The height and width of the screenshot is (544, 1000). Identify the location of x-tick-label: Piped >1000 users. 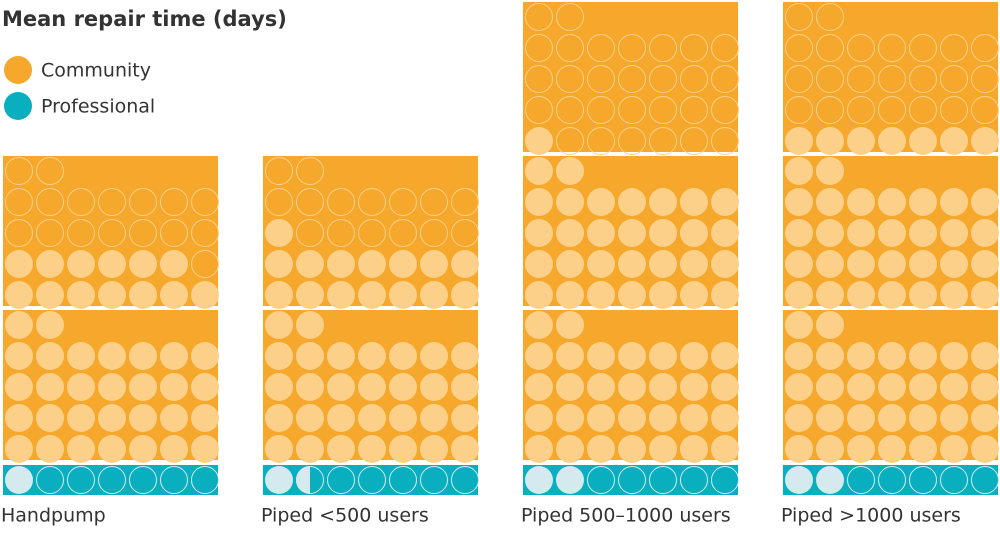
(871, 516).